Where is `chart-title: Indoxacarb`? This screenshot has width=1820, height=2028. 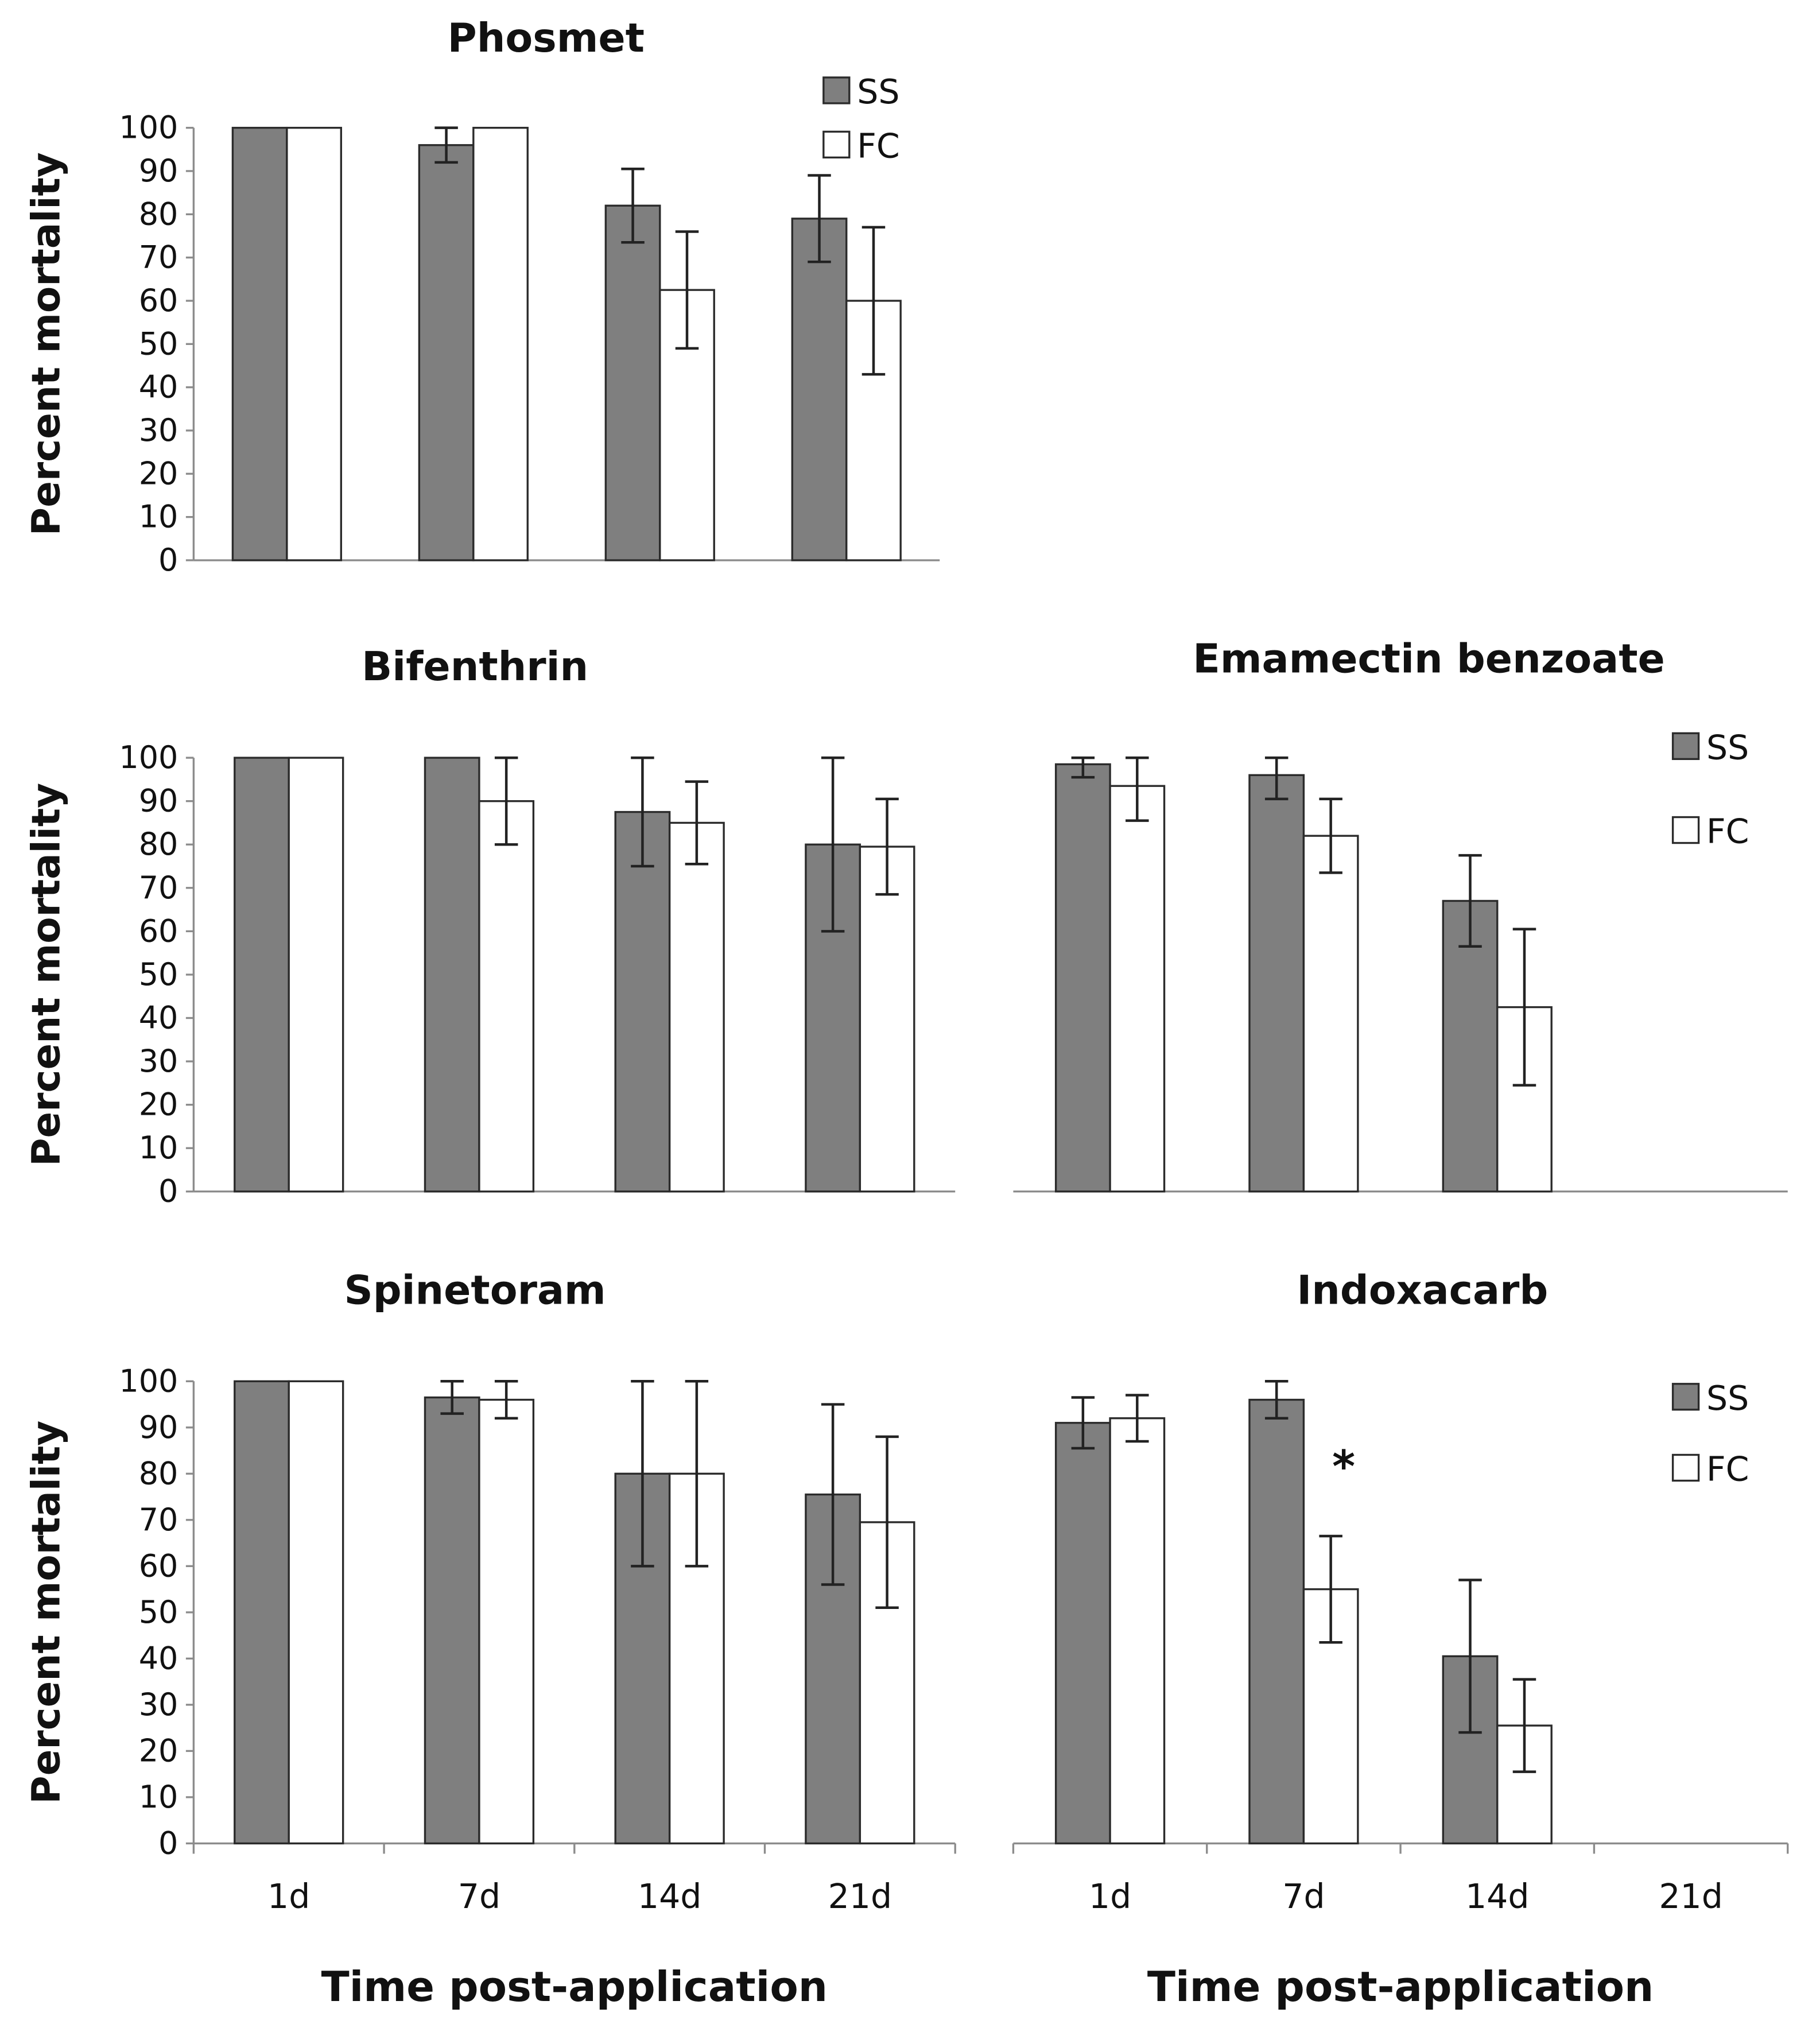
chart-title: Indoxacarb is located at coordinates (1423, 1290).